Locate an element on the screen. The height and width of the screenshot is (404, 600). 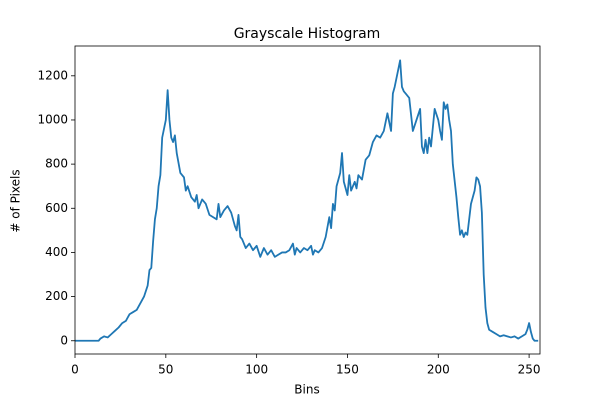
y-tick-label: 600 is located at coordinates (56, 208).